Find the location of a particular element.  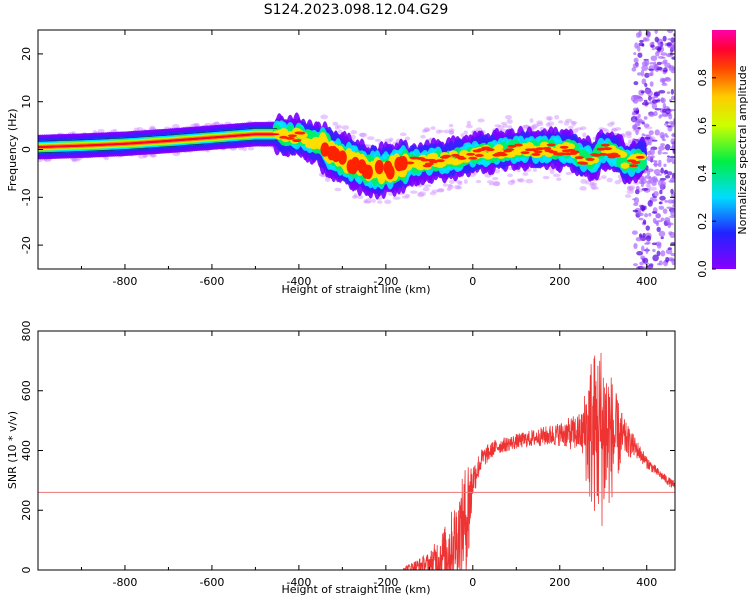

colorbar is located at coordinates (724, 149).